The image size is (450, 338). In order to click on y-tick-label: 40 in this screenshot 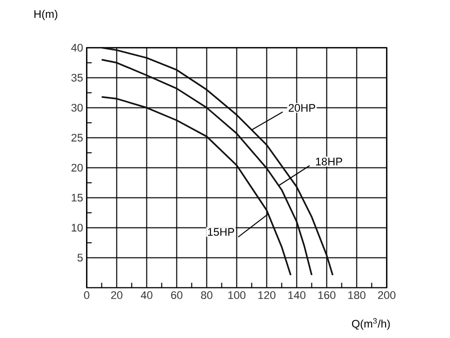, I will do `click(77, 48)`.